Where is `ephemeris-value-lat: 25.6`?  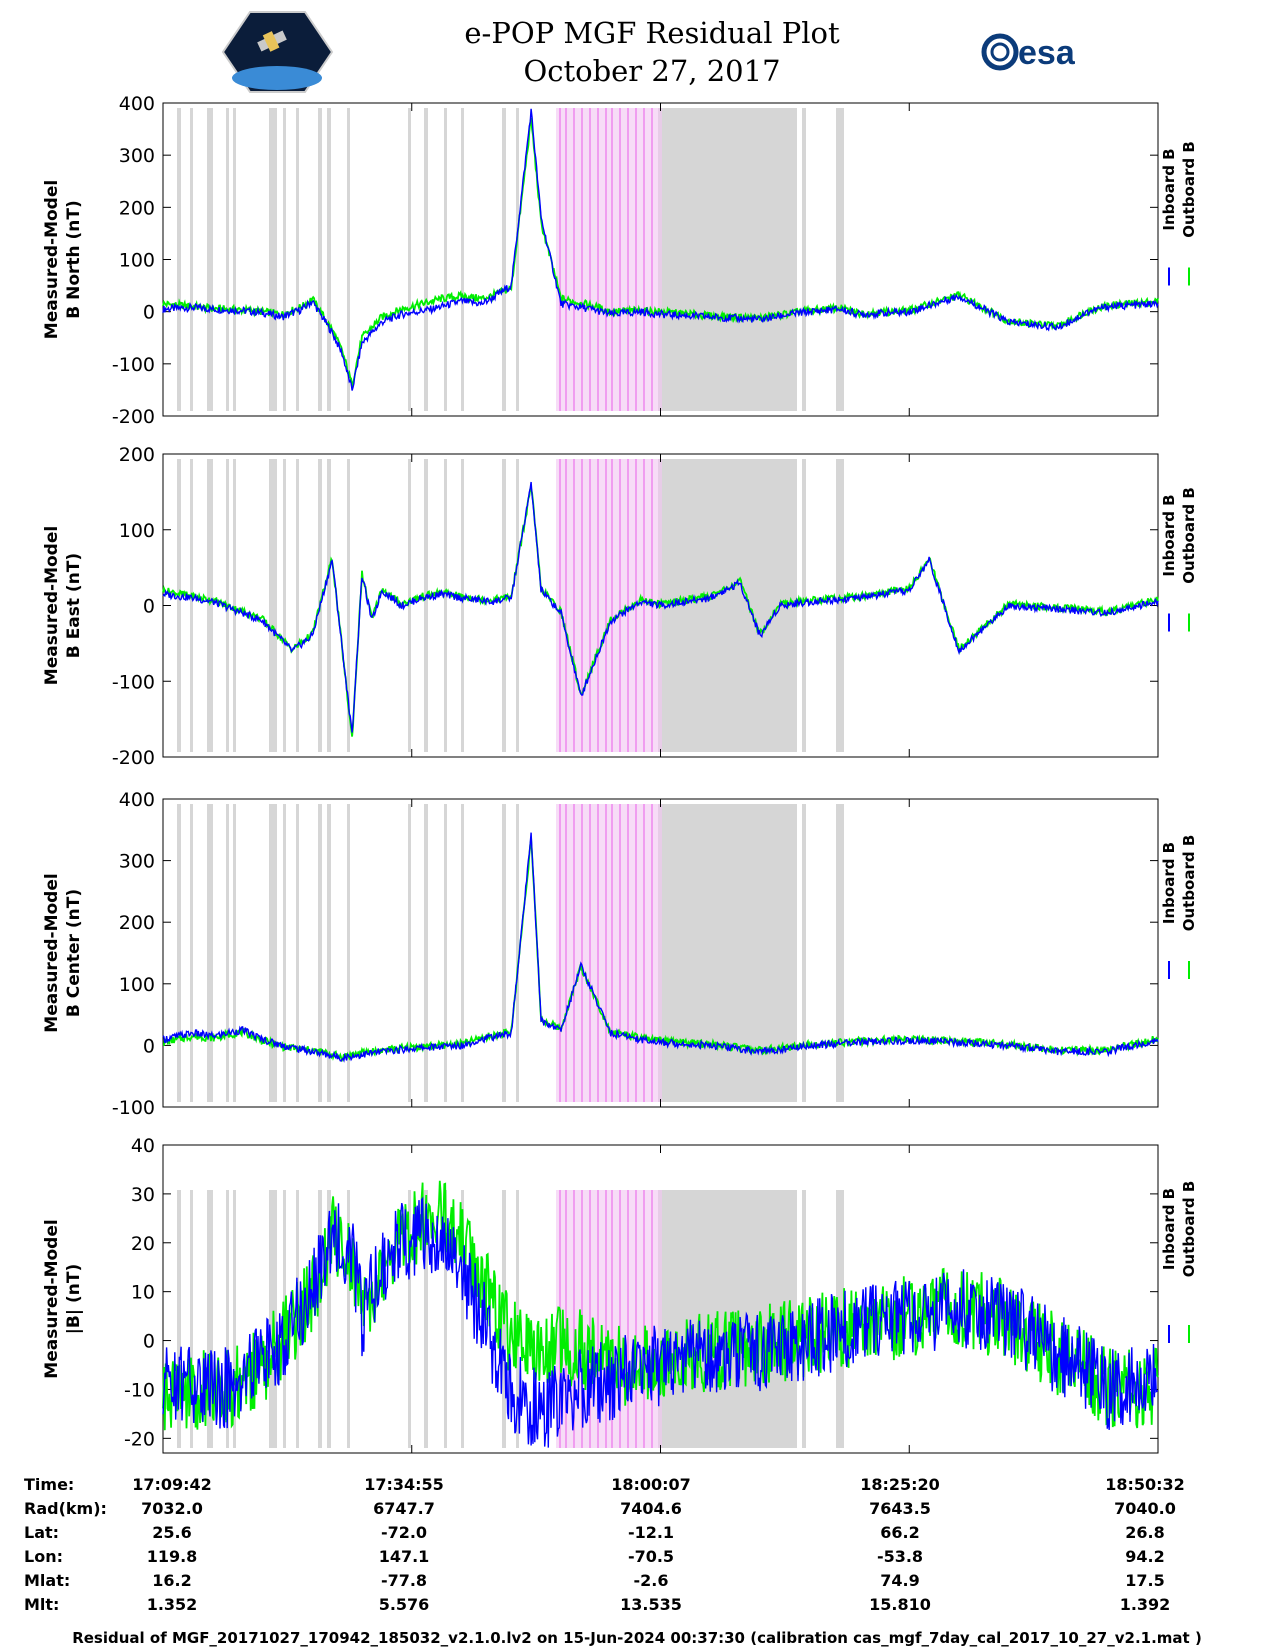 ephemeris-value-lat: 25.6 is located at coordinates (171, 1532).